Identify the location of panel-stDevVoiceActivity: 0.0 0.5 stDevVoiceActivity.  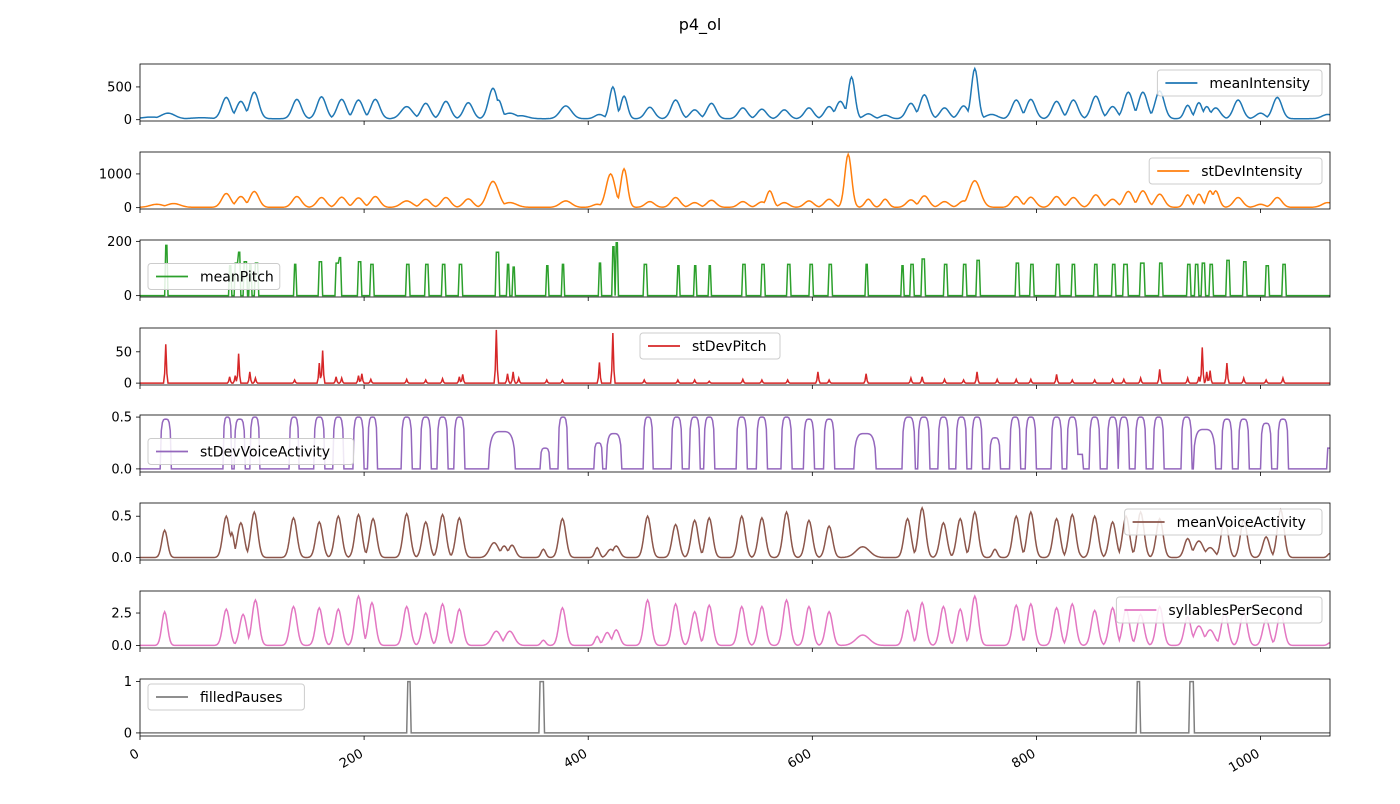
(721, 444).